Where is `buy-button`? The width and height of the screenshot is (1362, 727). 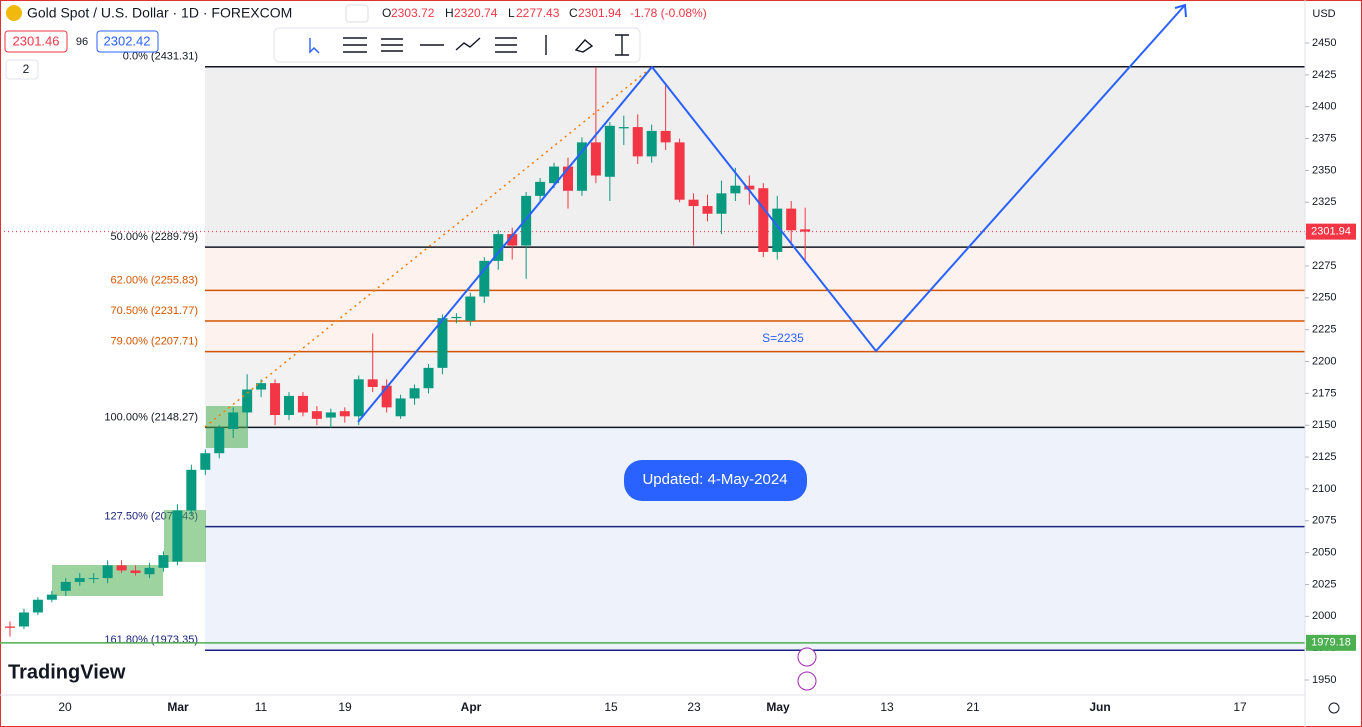
buy-button is located at coordinates (127, 41).